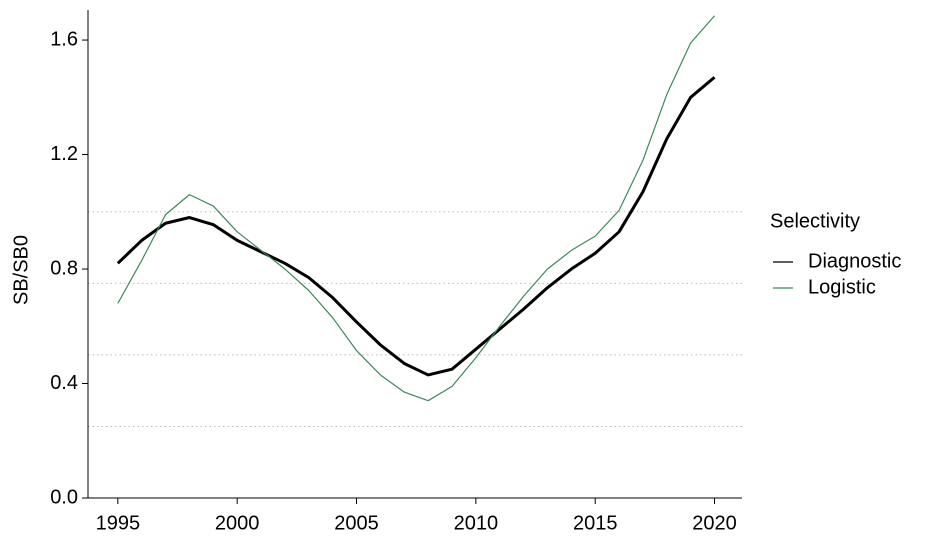  I want to click on x-tick-label: 2005, so click(356, 523).